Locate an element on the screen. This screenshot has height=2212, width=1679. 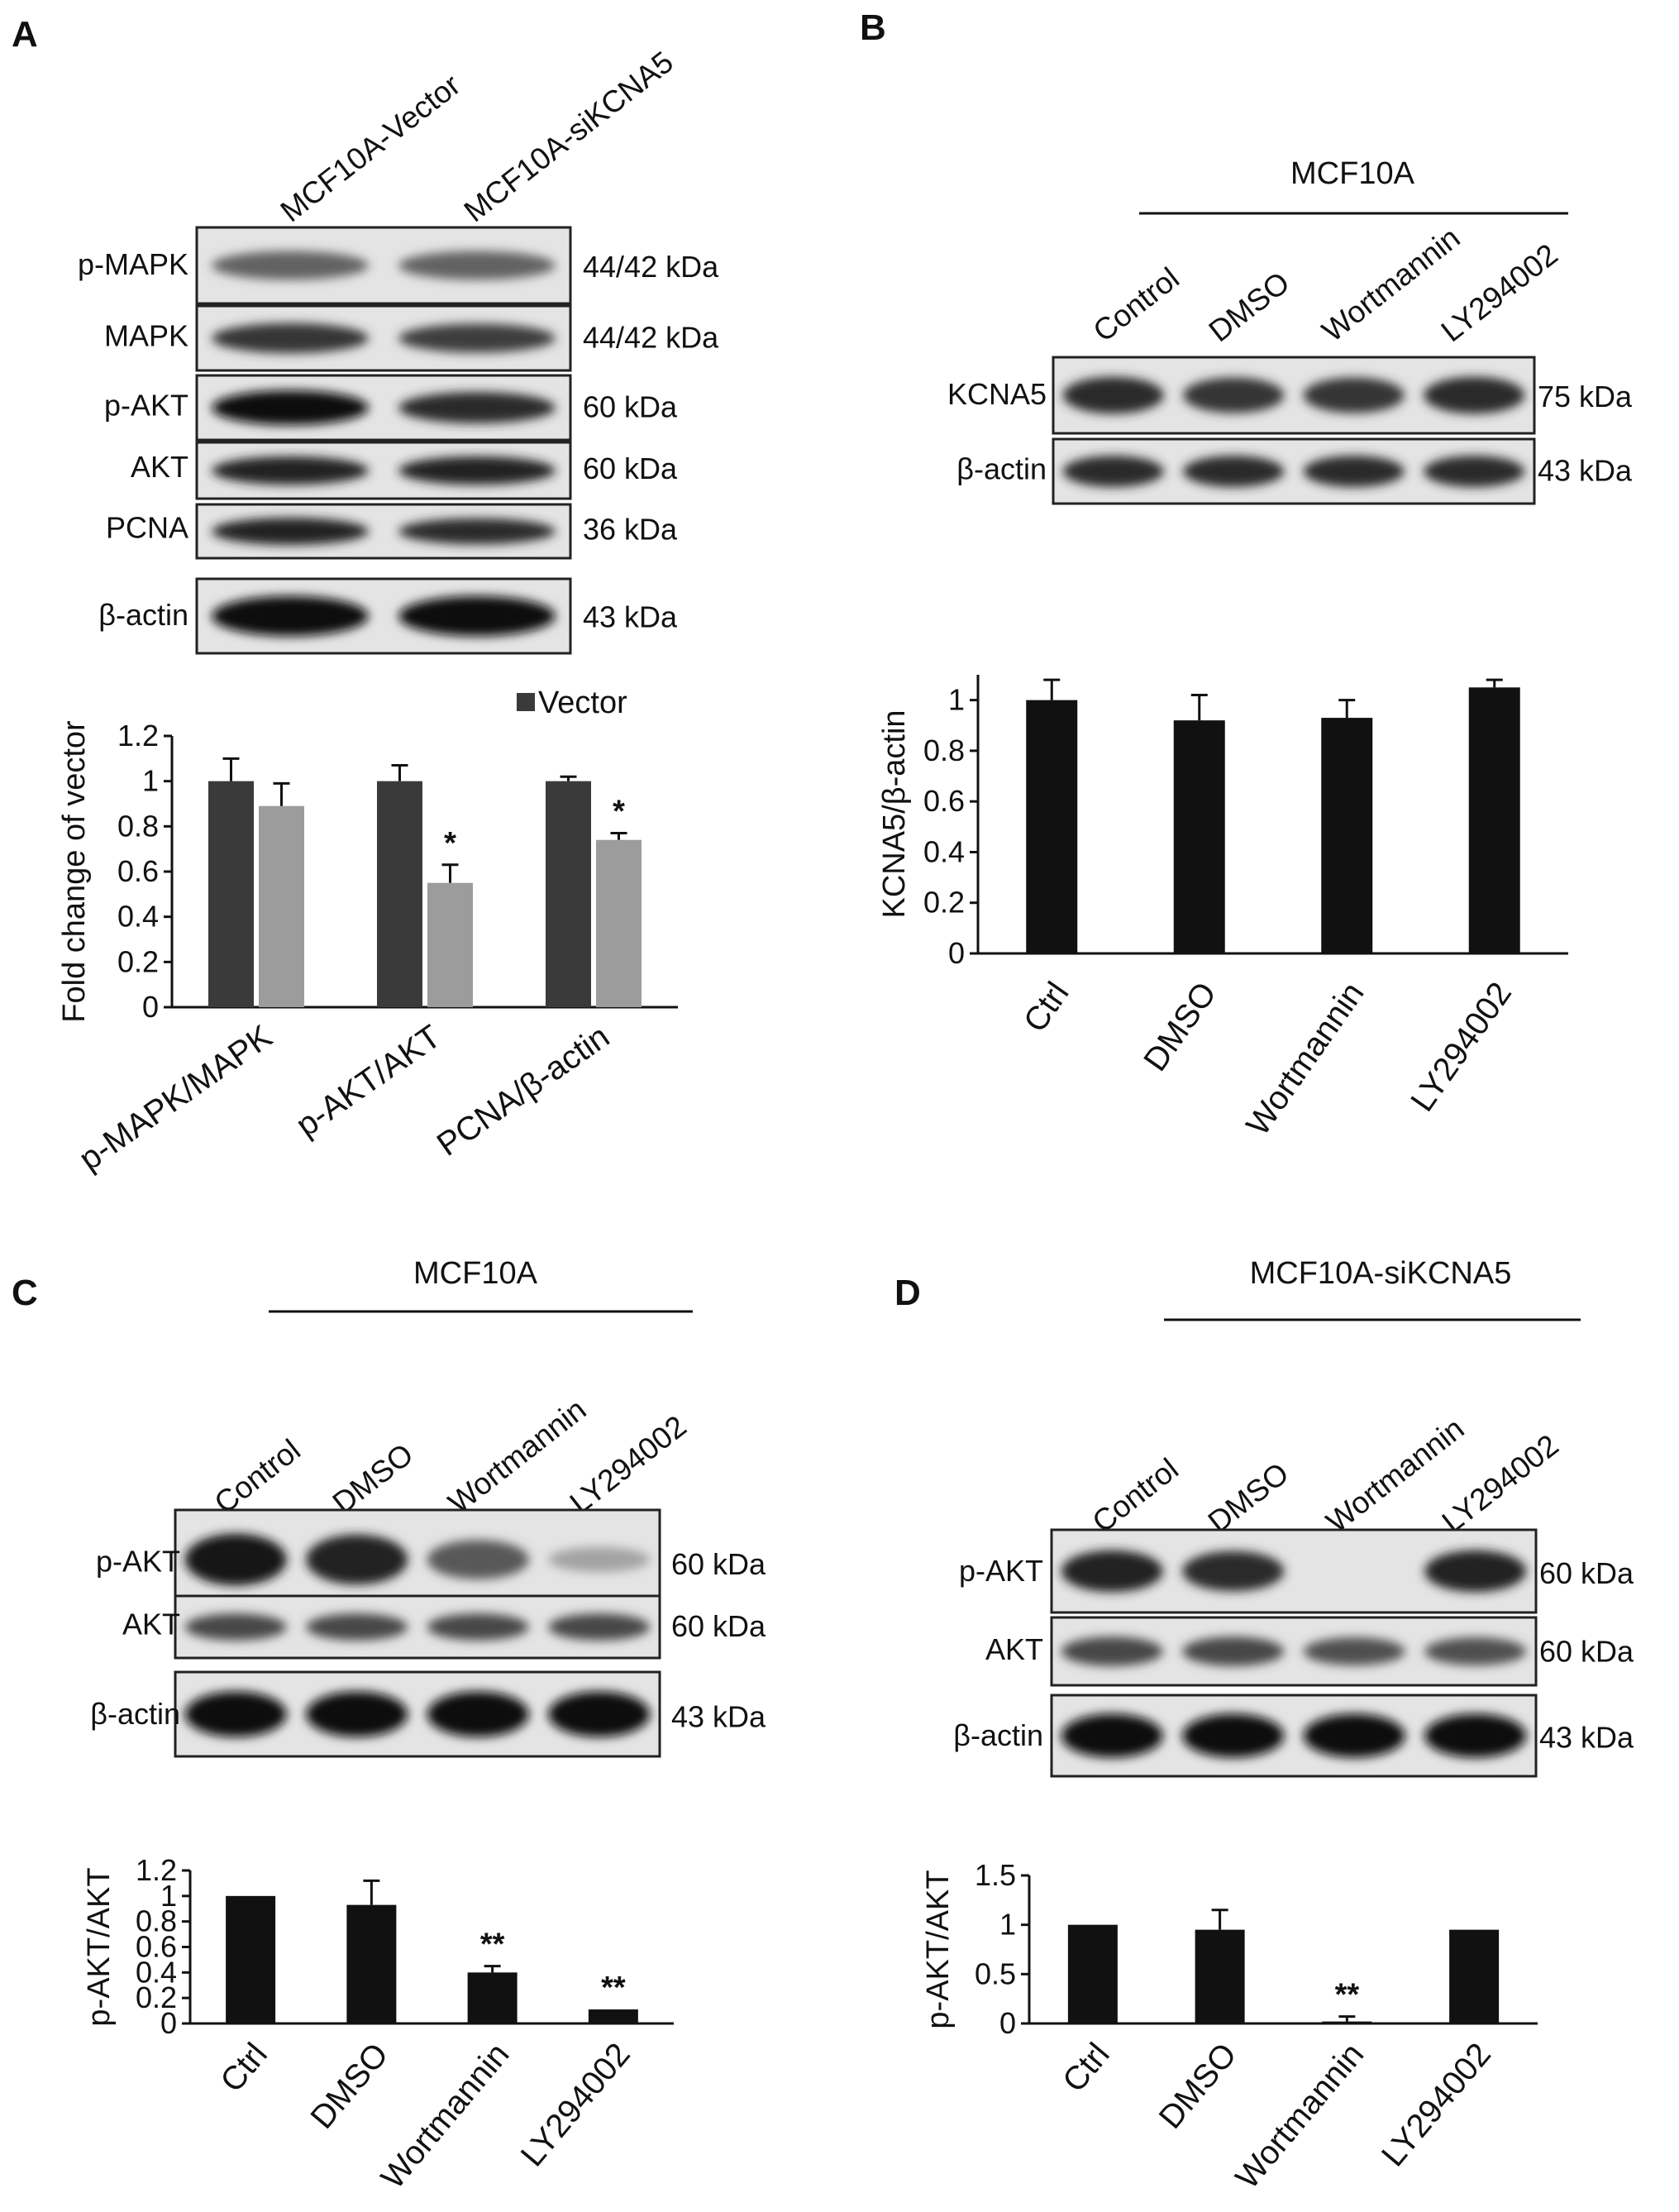
blot-size-label: 75 kDa is located at coordinates (1586, 396).